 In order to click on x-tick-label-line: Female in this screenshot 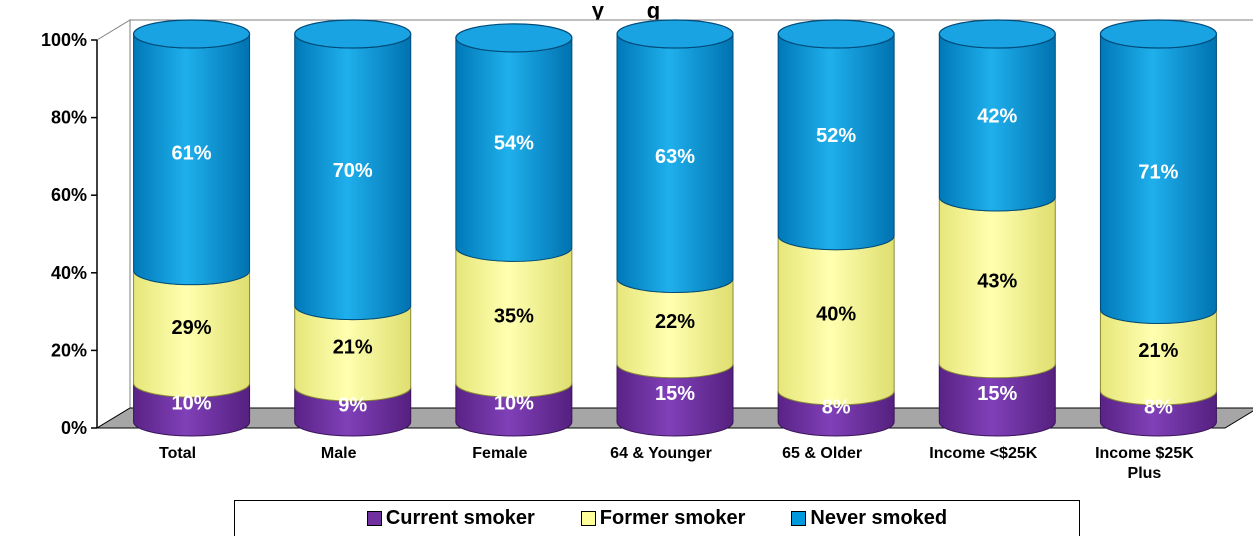, I will do `click(499, 453)`.